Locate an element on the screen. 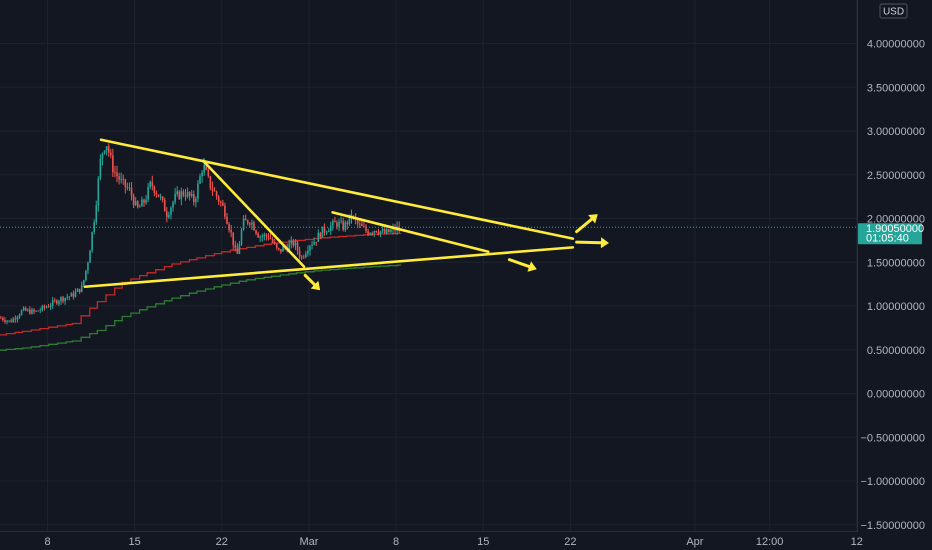  time-axis: 8 15 22 Mar 8 15 22 Apr 12:00 12 is located at coordinates (453, 542).